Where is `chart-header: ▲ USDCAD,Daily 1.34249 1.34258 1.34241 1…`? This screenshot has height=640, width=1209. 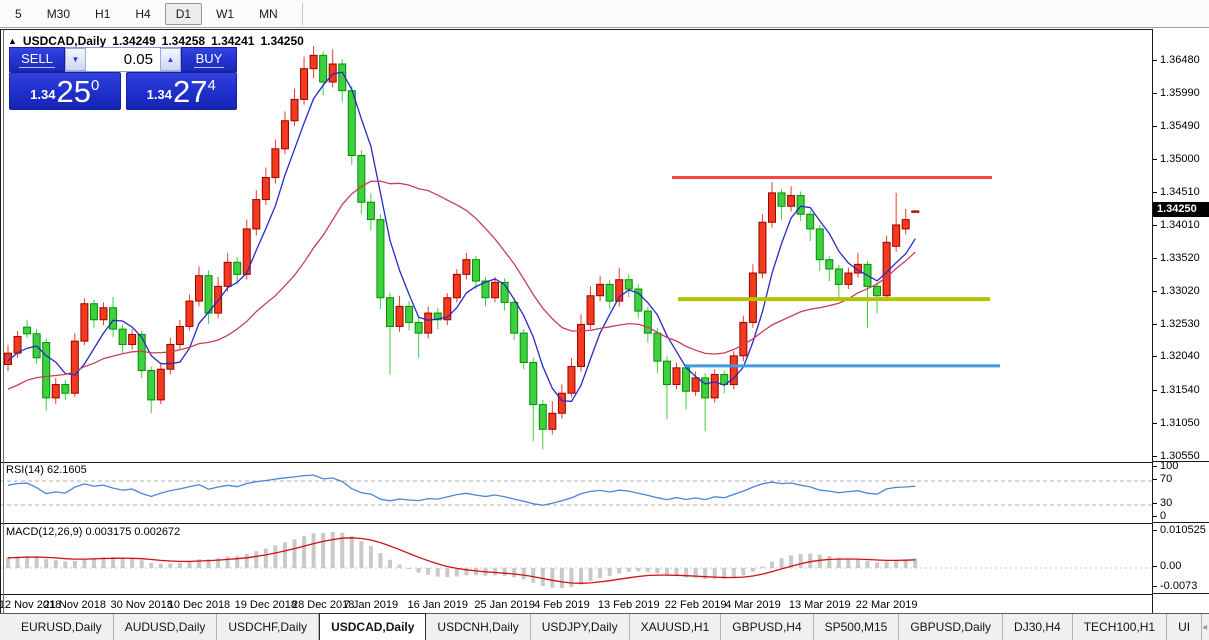
chart-header: ▲ USDCAD,Daily 1.34249 1.34258 1.34241 1… is located at coordinates (156, 41).